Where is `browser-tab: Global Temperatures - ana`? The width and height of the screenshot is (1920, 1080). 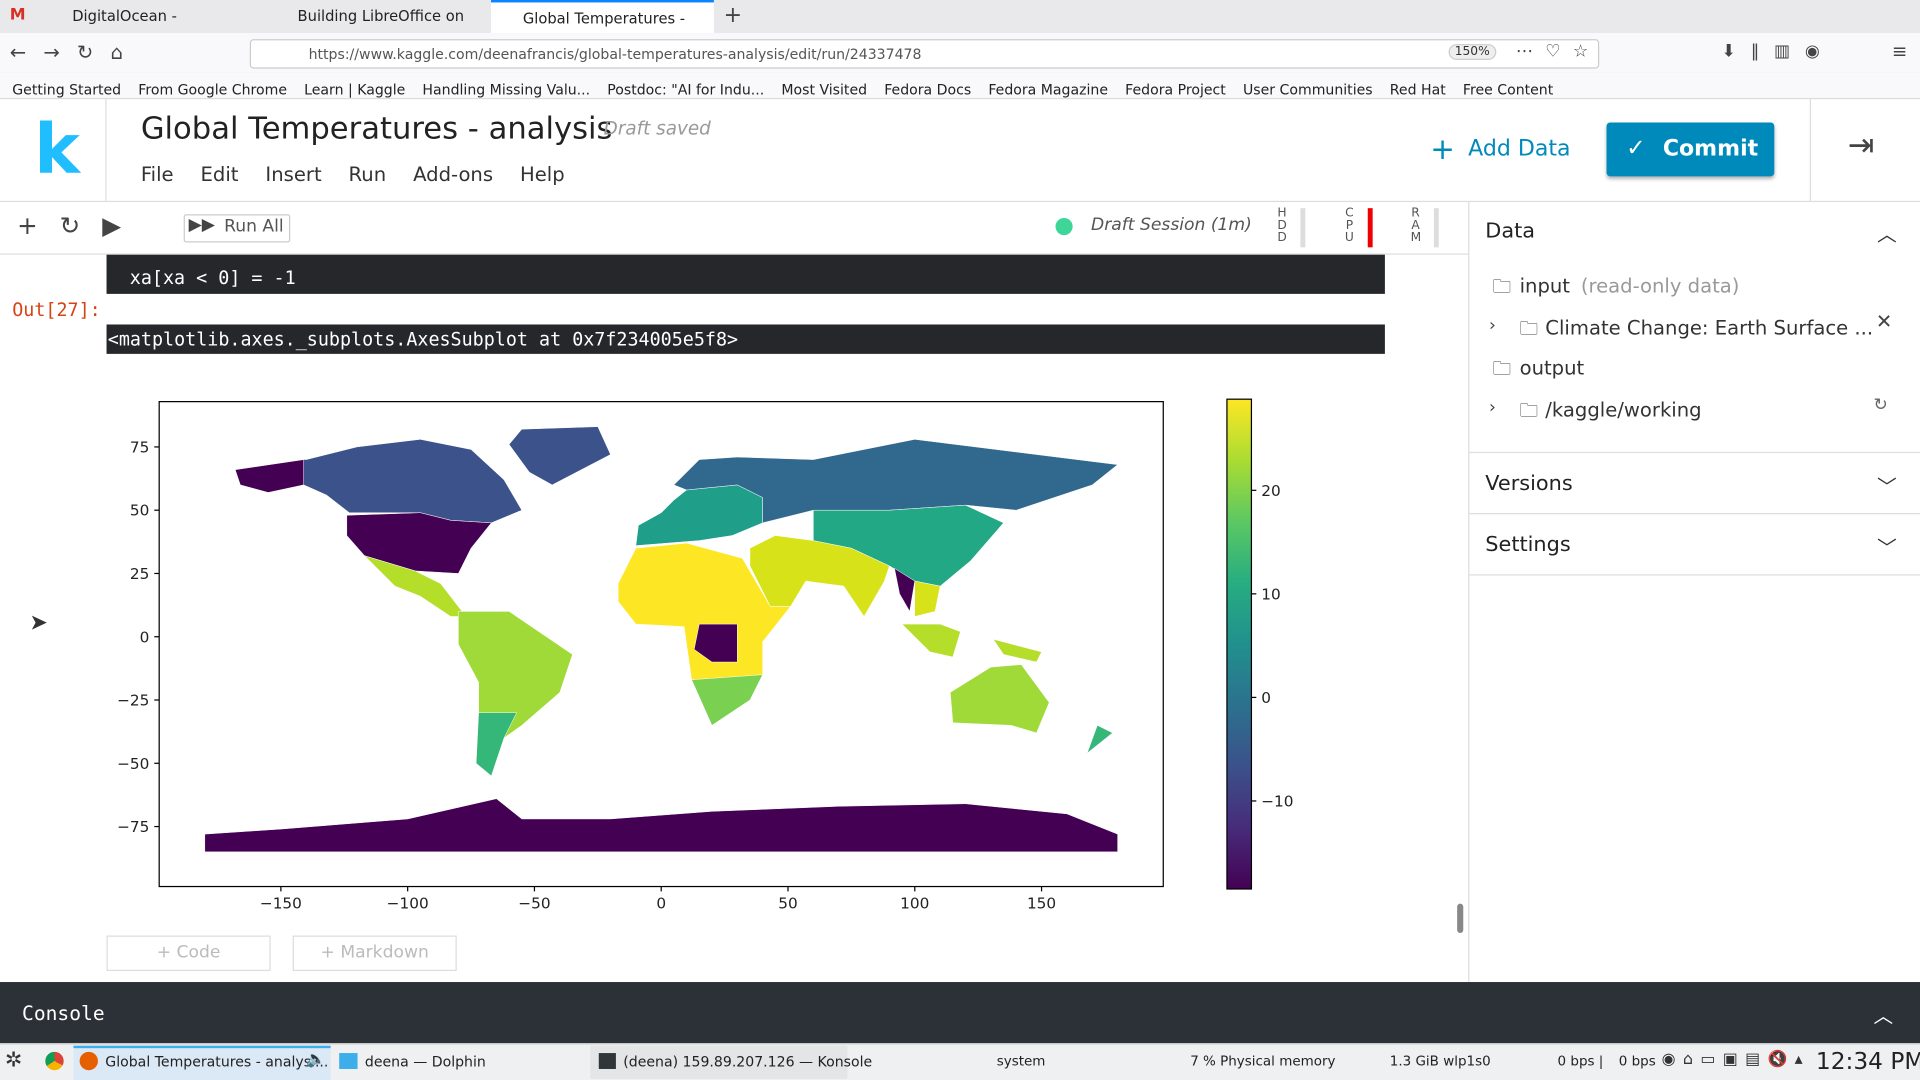 browser-tab: Global Temperatures - ana is located at coordinates (602, 17).